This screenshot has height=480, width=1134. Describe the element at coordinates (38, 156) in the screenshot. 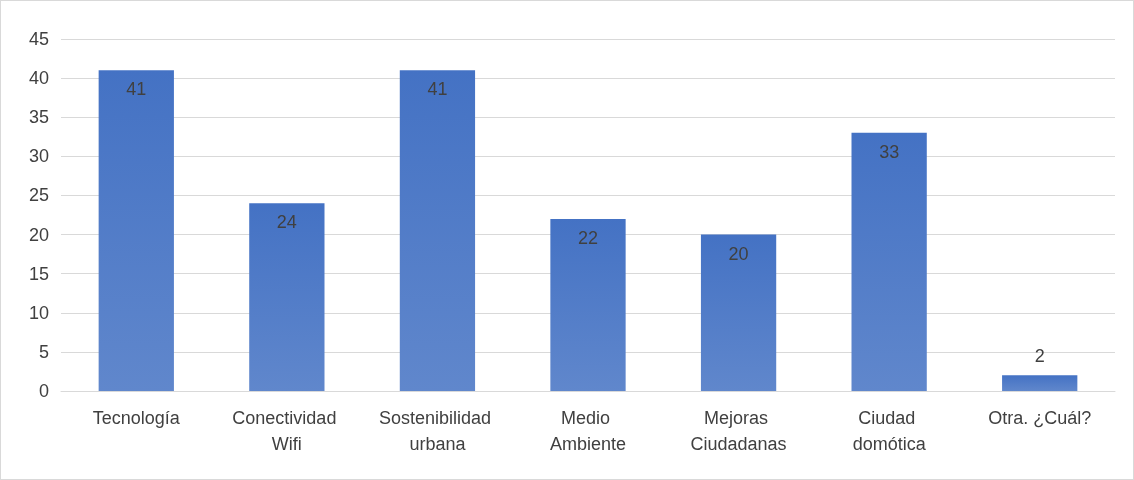

I see `y-tick-label: 30` at that location.